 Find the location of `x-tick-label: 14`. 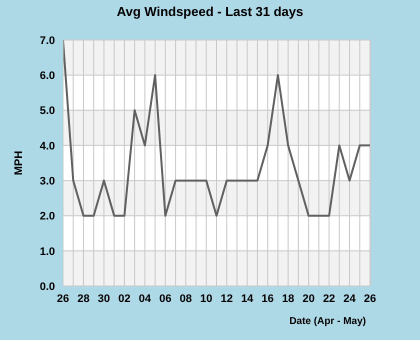

x-tick-label: 14 is located at coordinates (247, 298).